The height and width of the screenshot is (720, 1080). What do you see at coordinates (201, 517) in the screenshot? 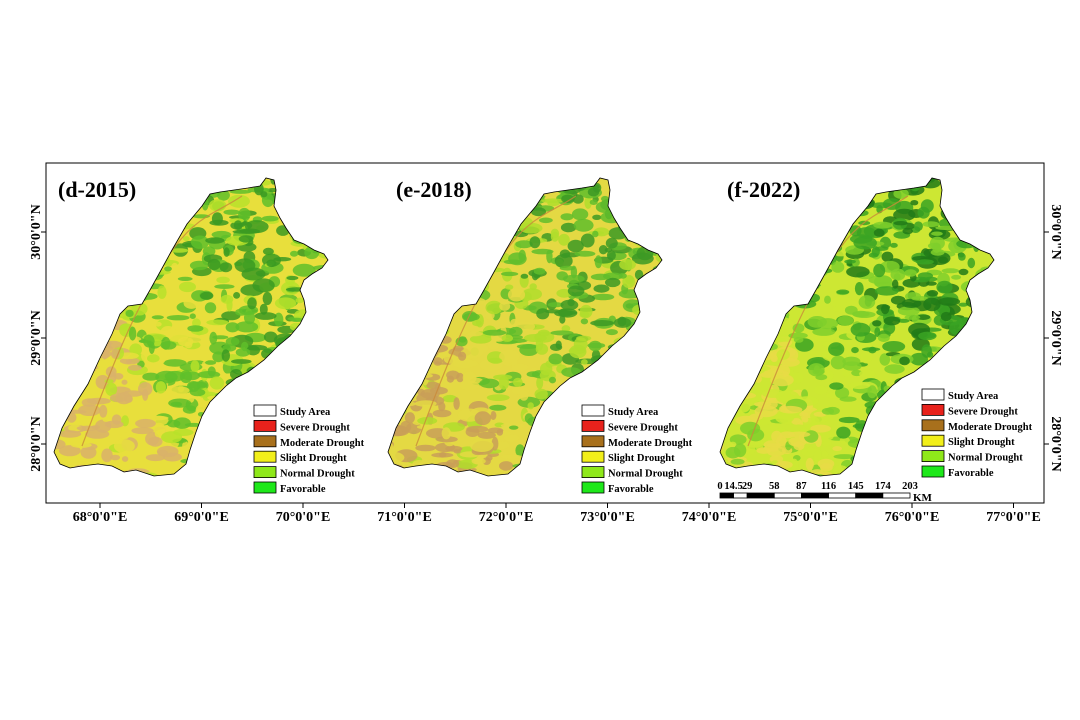
I see `x-tick-label: 69°0'0"E` at bounding box center [201, 517].